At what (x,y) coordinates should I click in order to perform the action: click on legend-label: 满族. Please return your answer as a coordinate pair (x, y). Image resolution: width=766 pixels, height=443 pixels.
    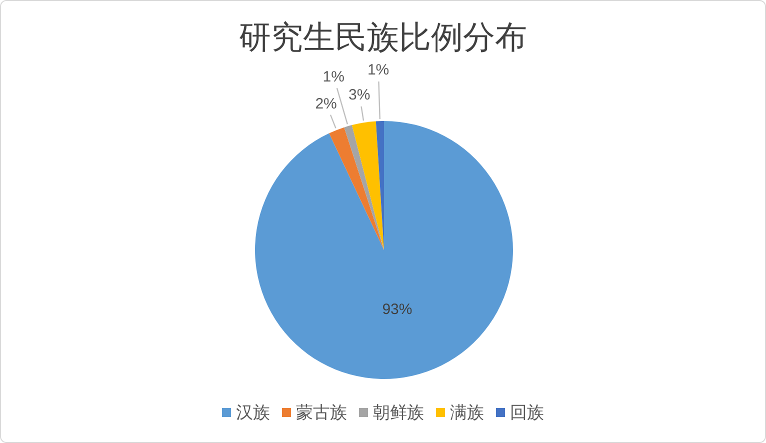
    Looking at the image, I should click on (467, 412).